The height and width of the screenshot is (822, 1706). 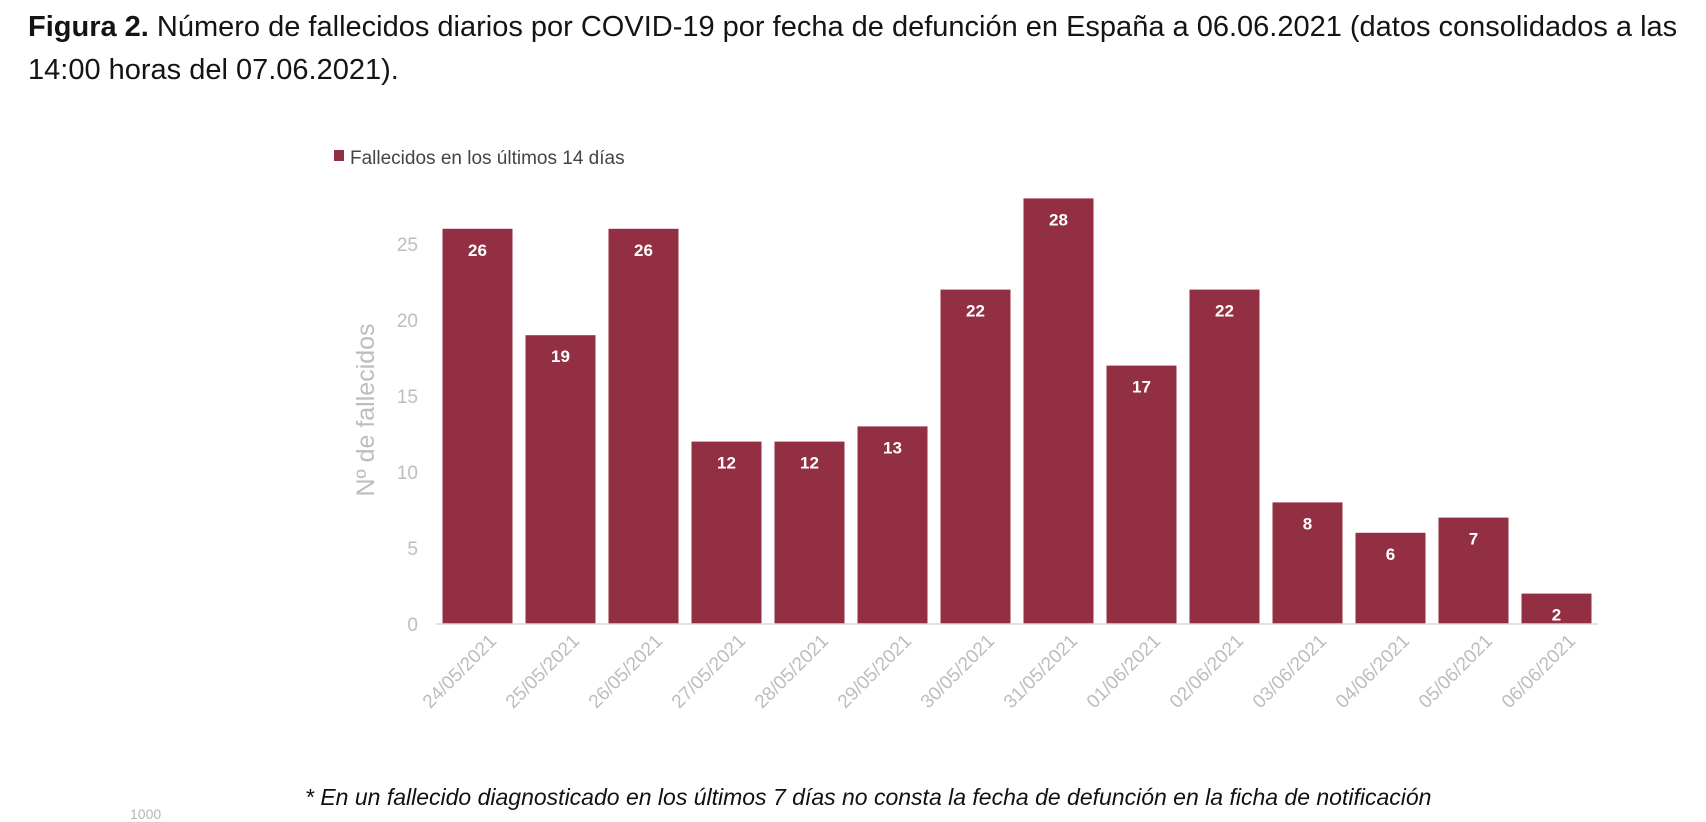 I want to click on x-tick-label: 28/05/2021, so click(x=792, y=672).